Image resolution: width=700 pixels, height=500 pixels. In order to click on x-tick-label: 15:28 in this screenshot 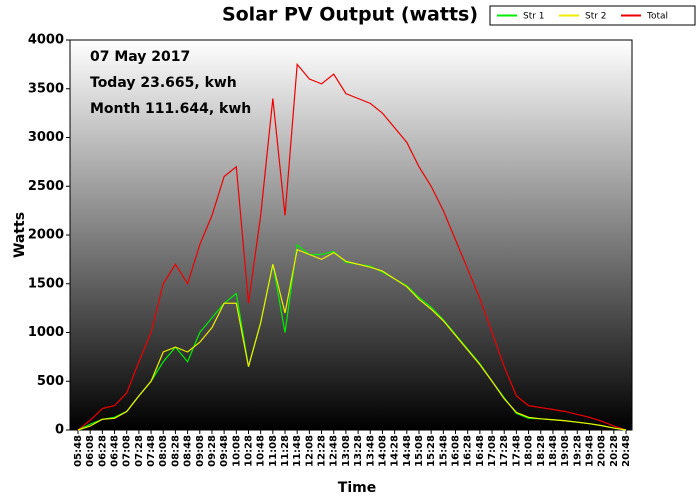, I will do `click(431, 451)`.